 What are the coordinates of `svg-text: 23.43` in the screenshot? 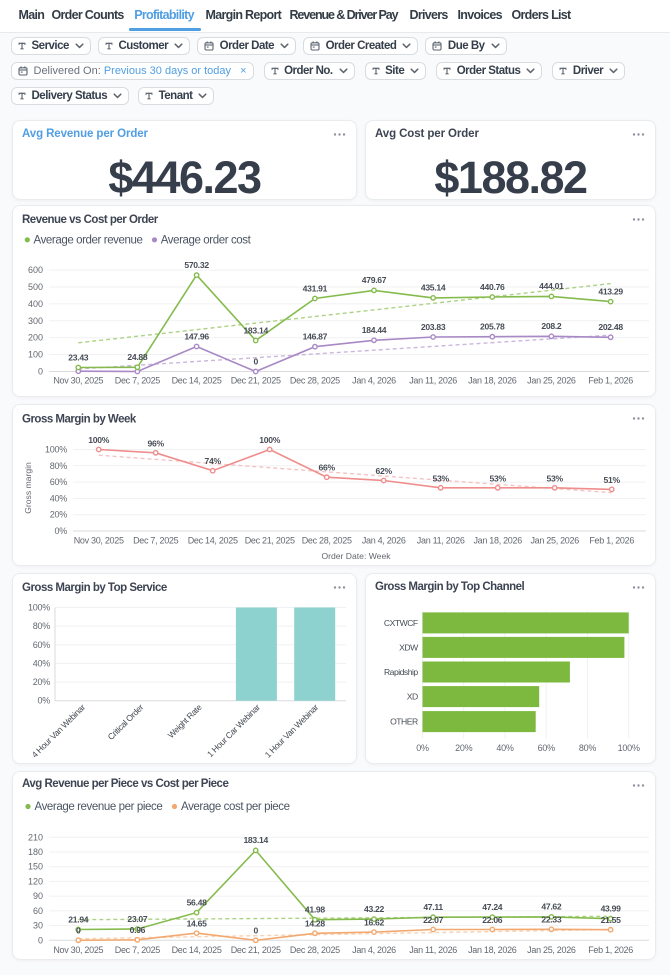 It's located at (78, 357).